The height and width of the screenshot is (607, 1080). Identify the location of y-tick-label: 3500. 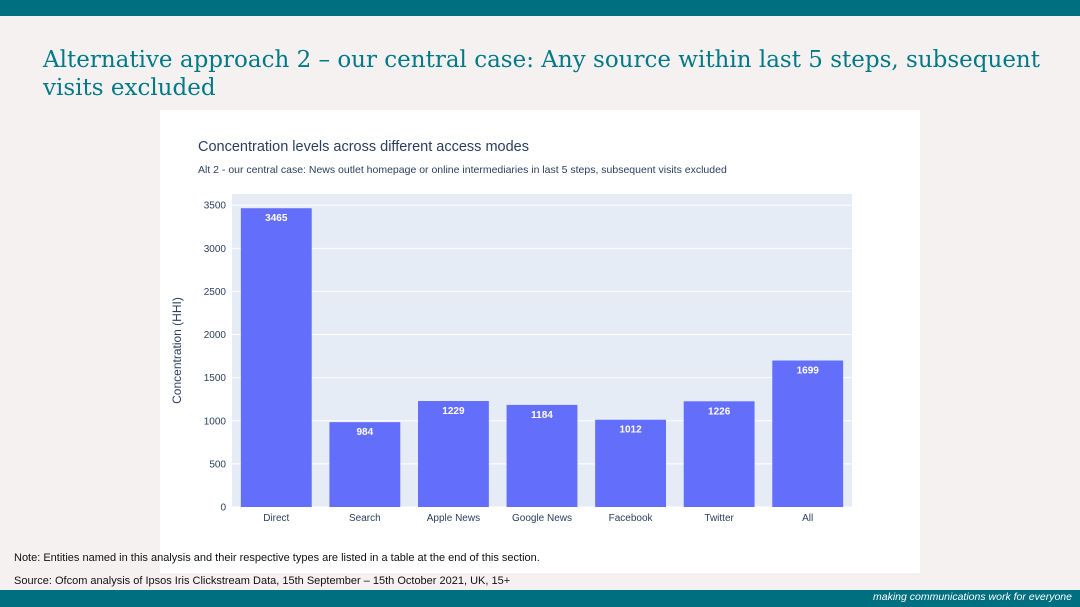
(215, 206).